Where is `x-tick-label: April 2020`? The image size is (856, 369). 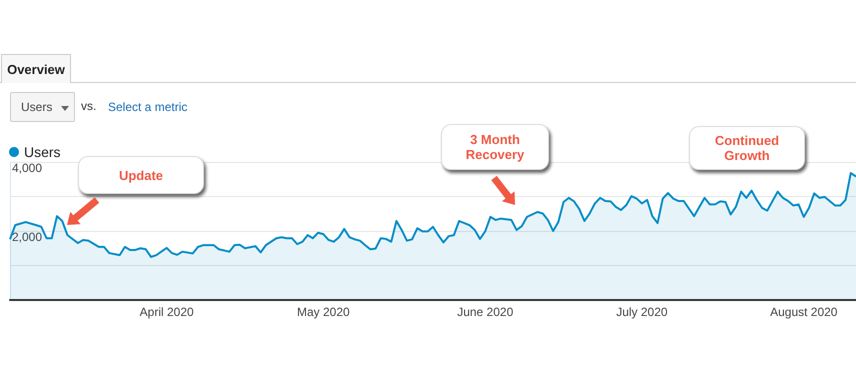
x-tick-label: April 2020 is located at coordinates (167, 312).